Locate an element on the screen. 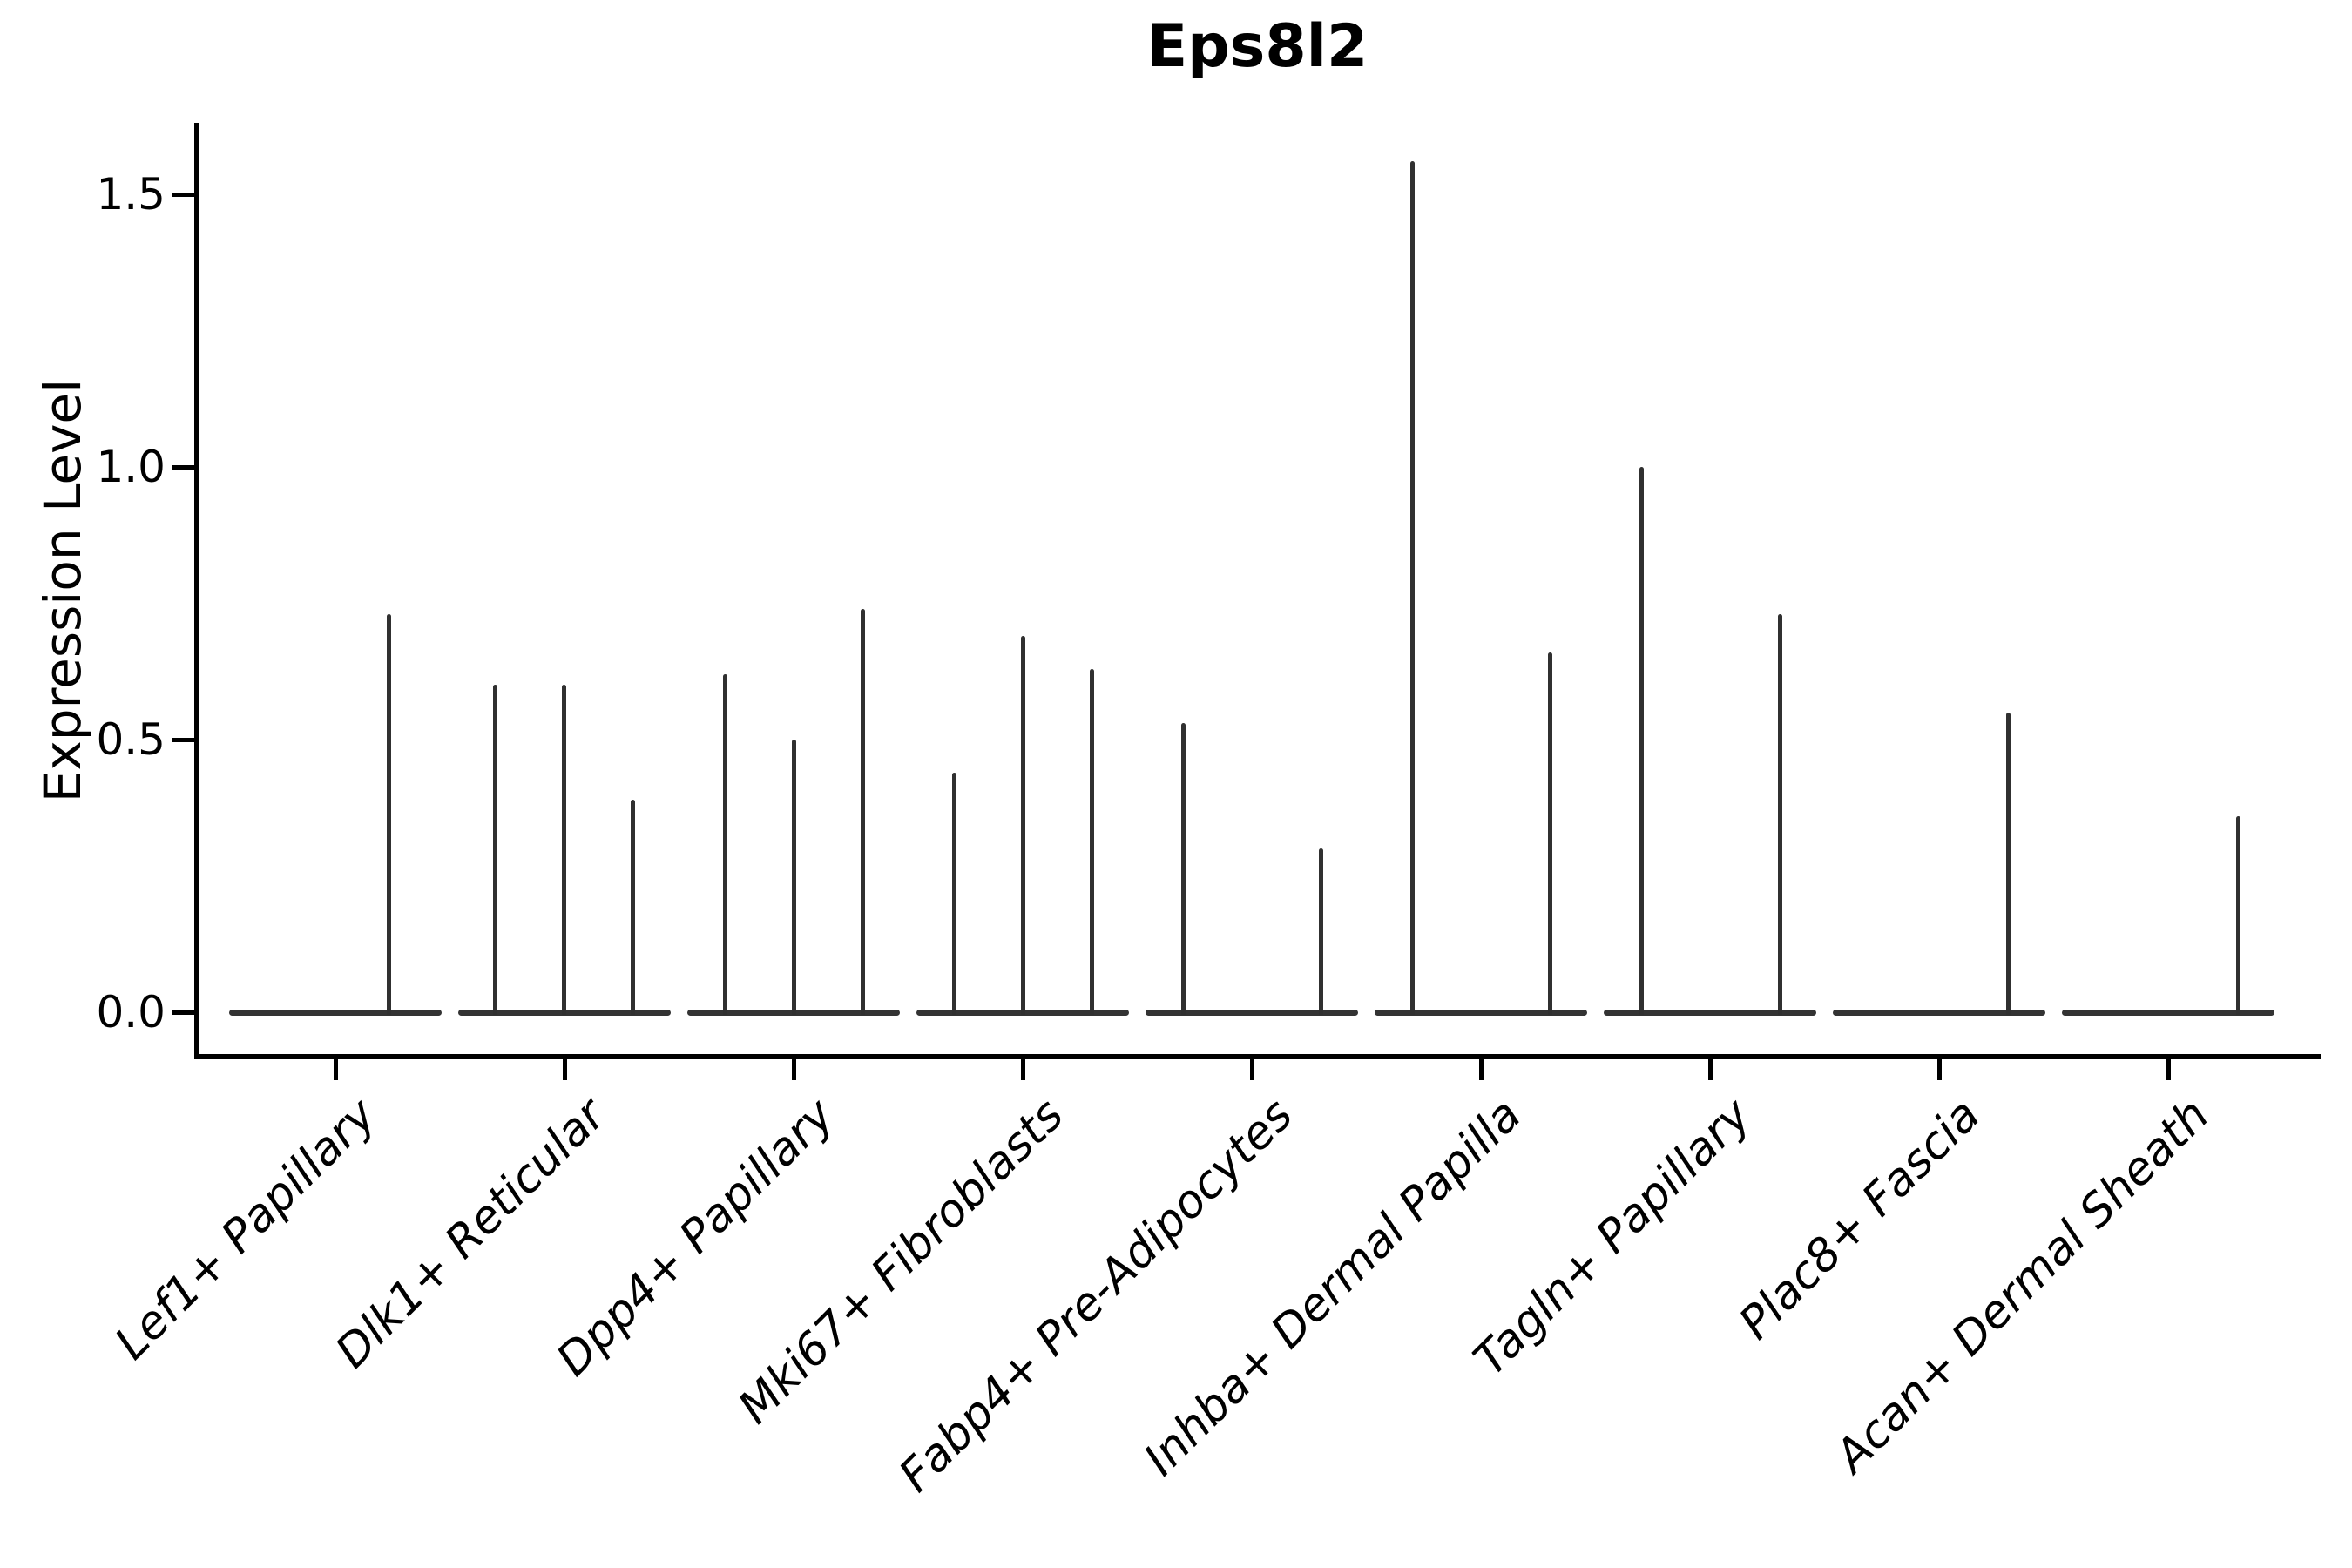 This screenshot has width=2352, height=1568. y-axis-line is located at coordinates (196, 591).